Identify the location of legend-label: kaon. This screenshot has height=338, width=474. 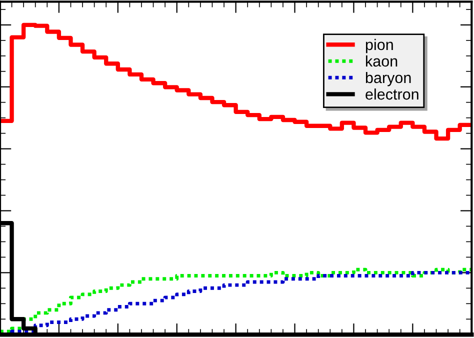
(382, 61).